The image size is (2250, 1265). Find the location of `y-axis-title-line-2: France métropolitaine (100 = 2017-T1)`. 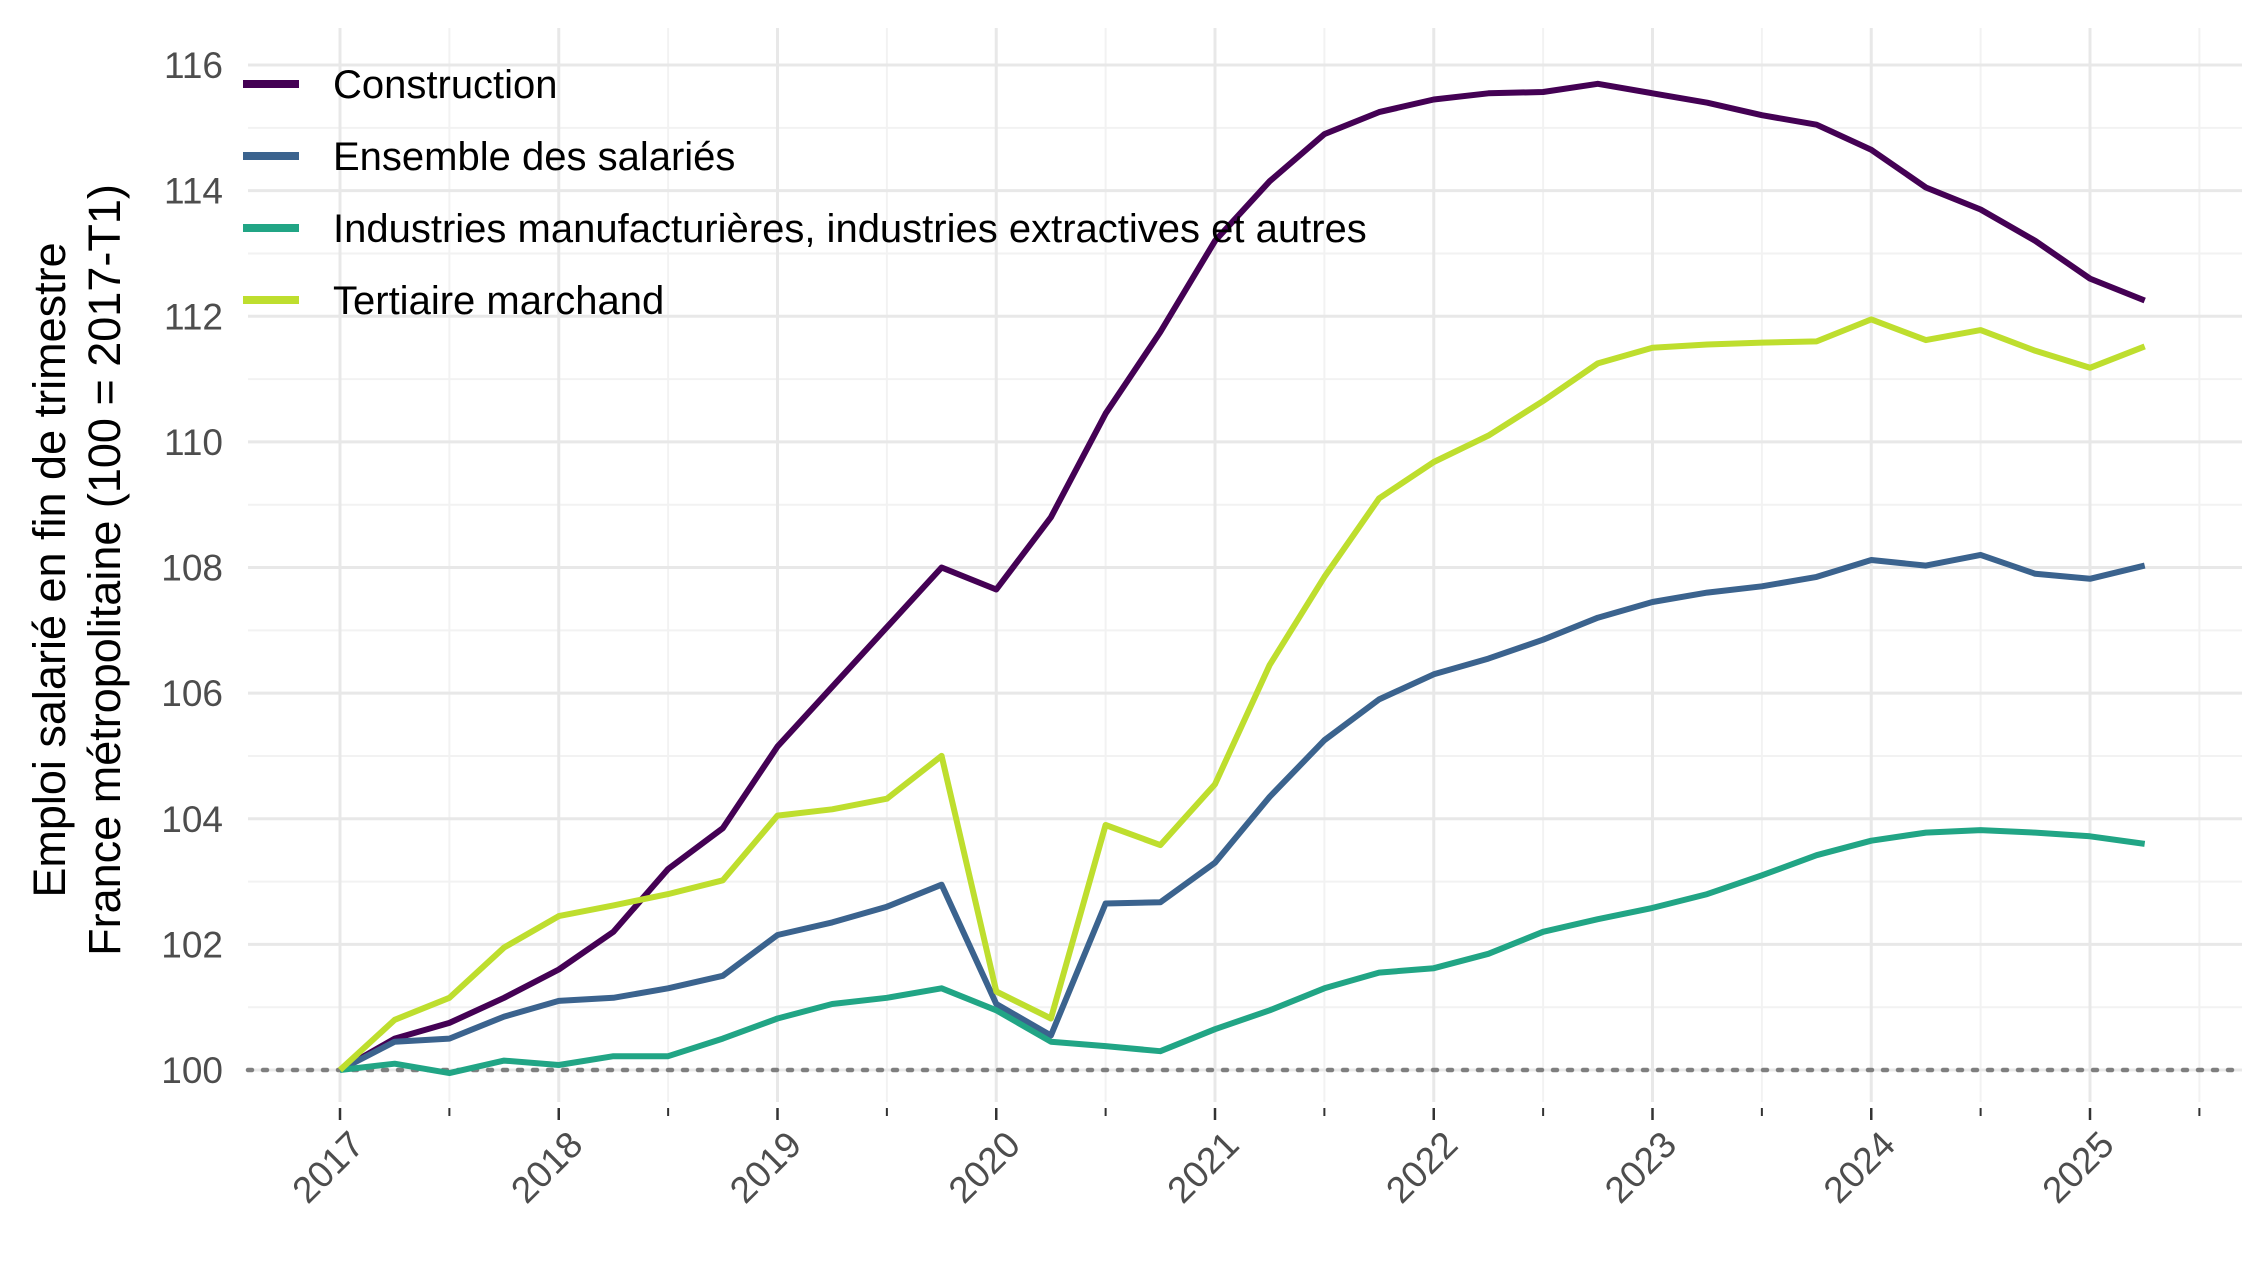

y-axis-title-line-2: France métropolitaine (100 = 2017-T1) is located at coordinates (104, 570).